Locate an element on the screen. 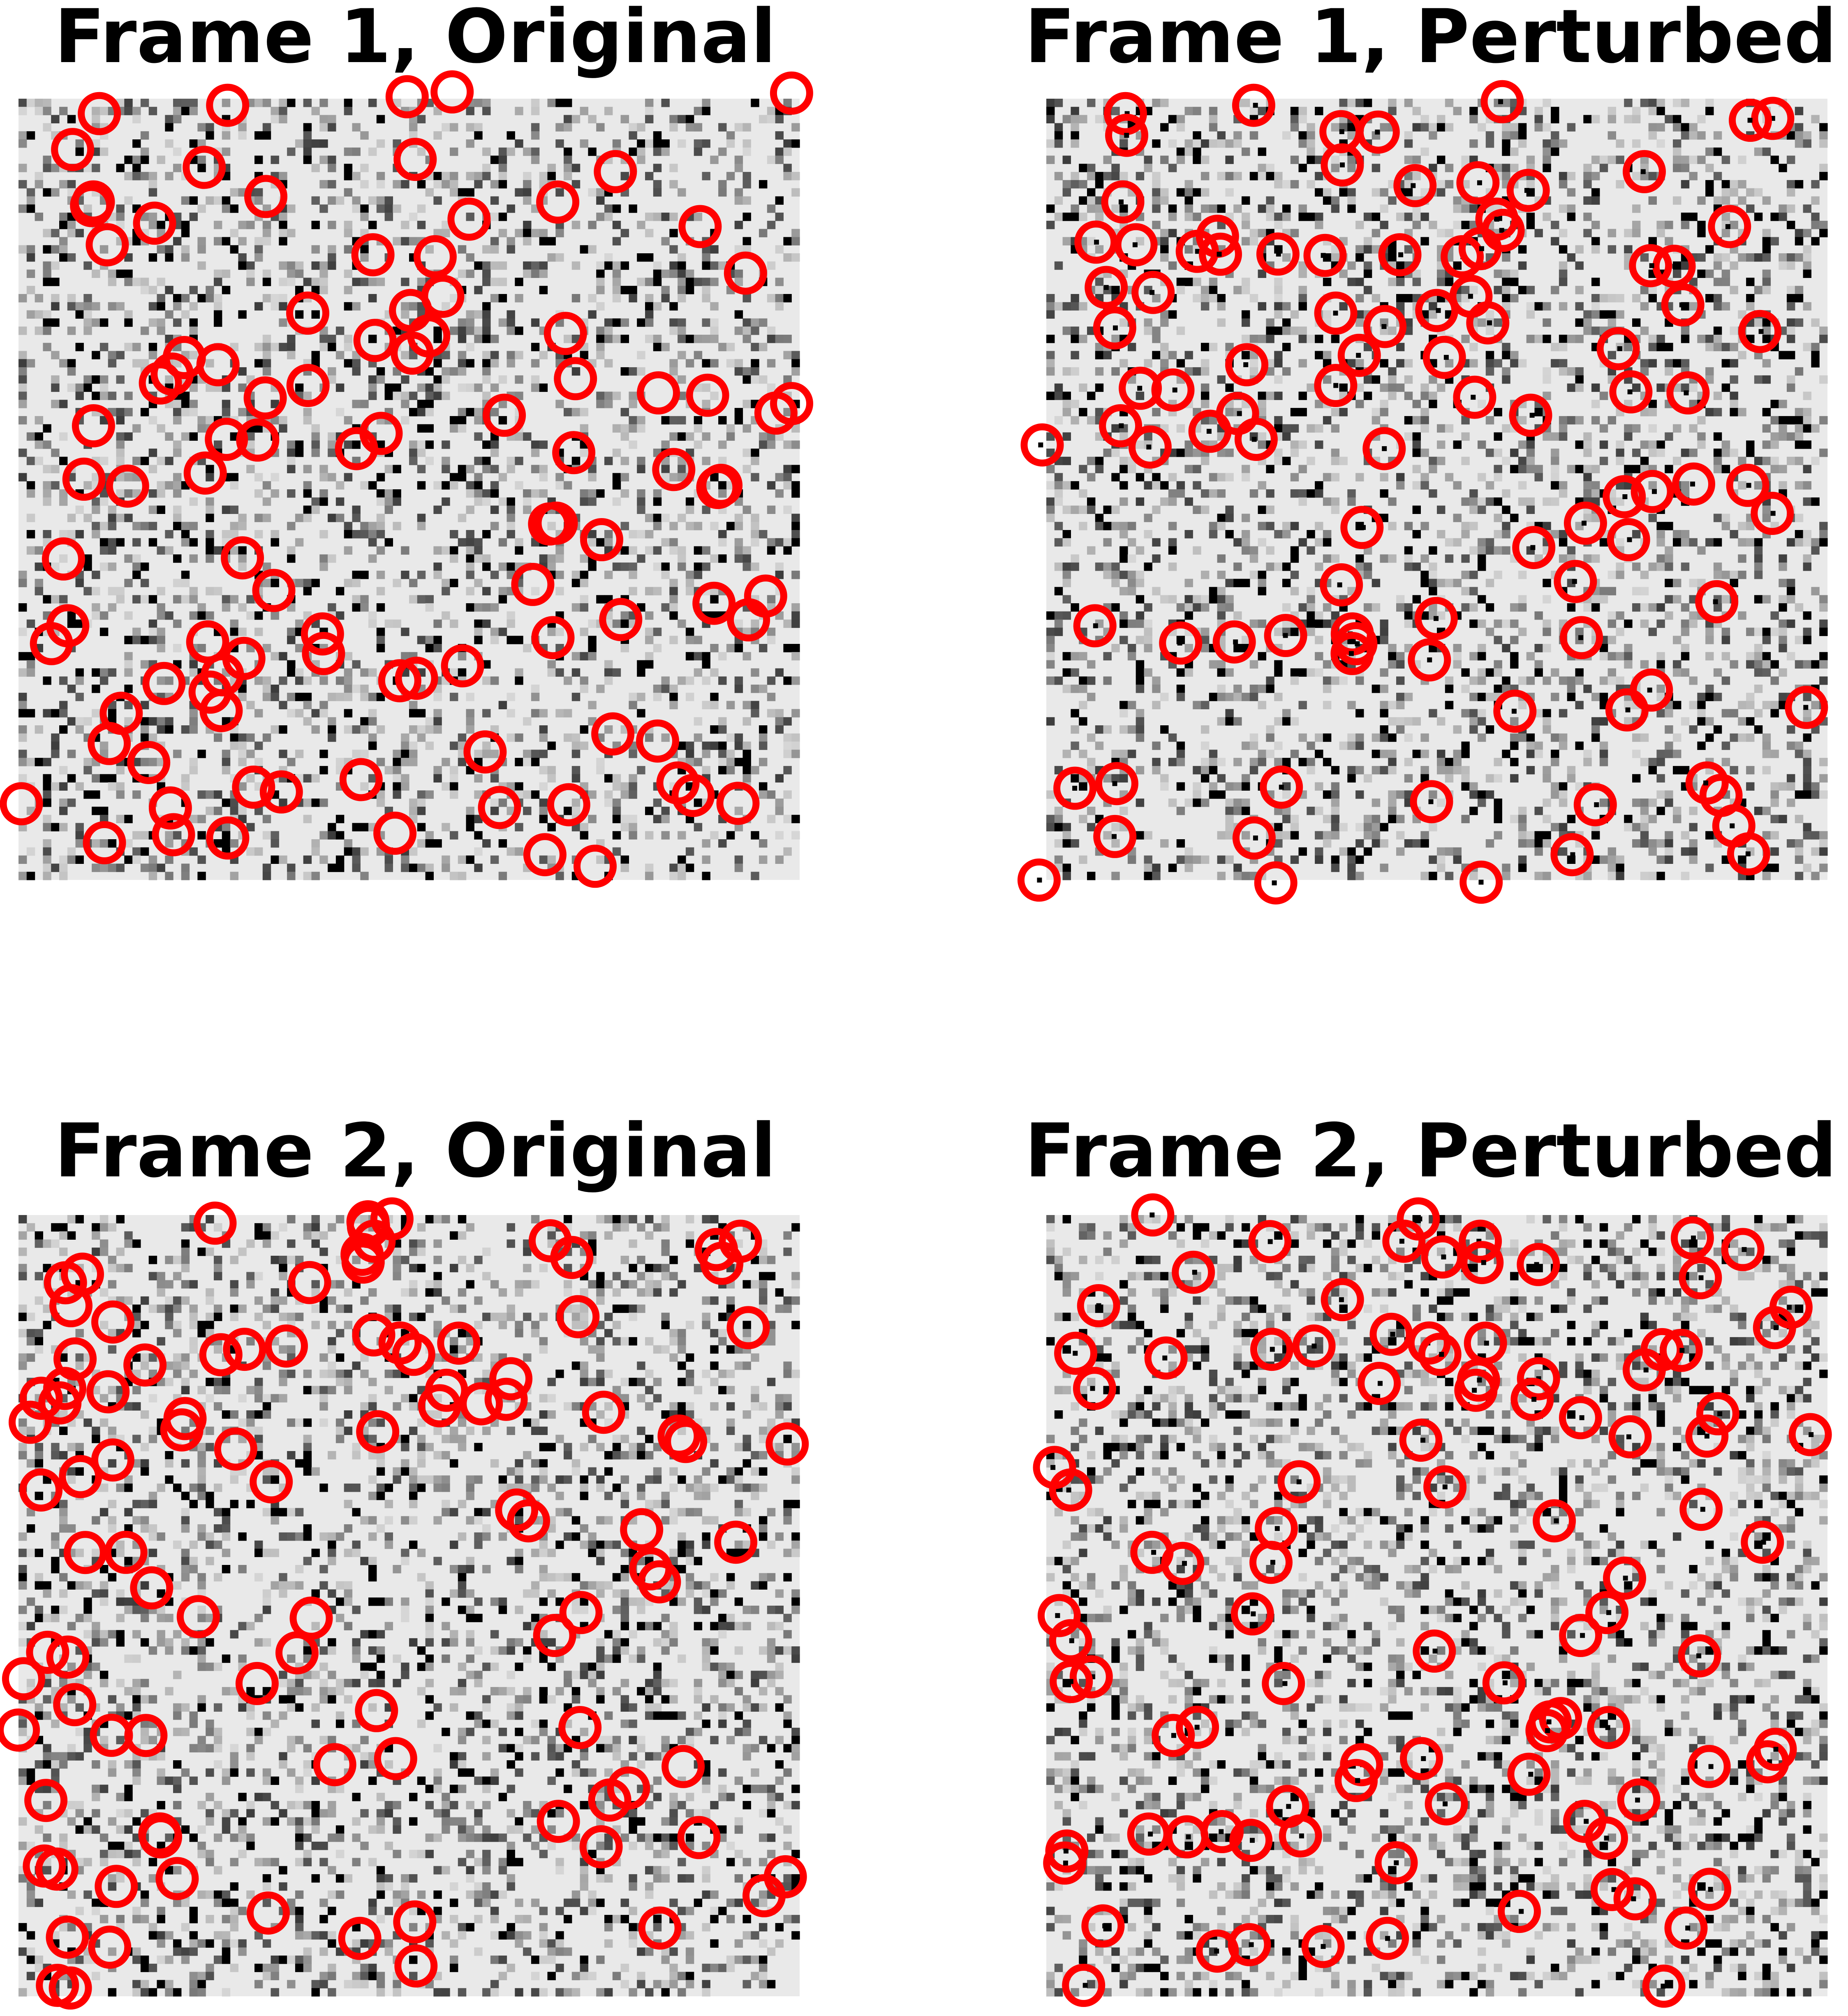 The width and height of the screenshot is (1848, 2016). panel-title-frame2-original: Frame 2, Original is located at coordinates (415, 1151).